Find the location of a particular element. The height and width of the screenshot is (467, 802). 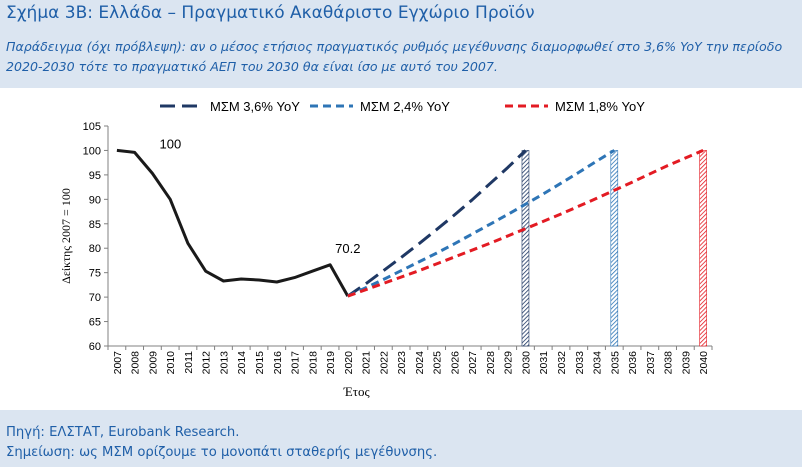

x-tick-label: 2036 is located at coordinates (633, 363).